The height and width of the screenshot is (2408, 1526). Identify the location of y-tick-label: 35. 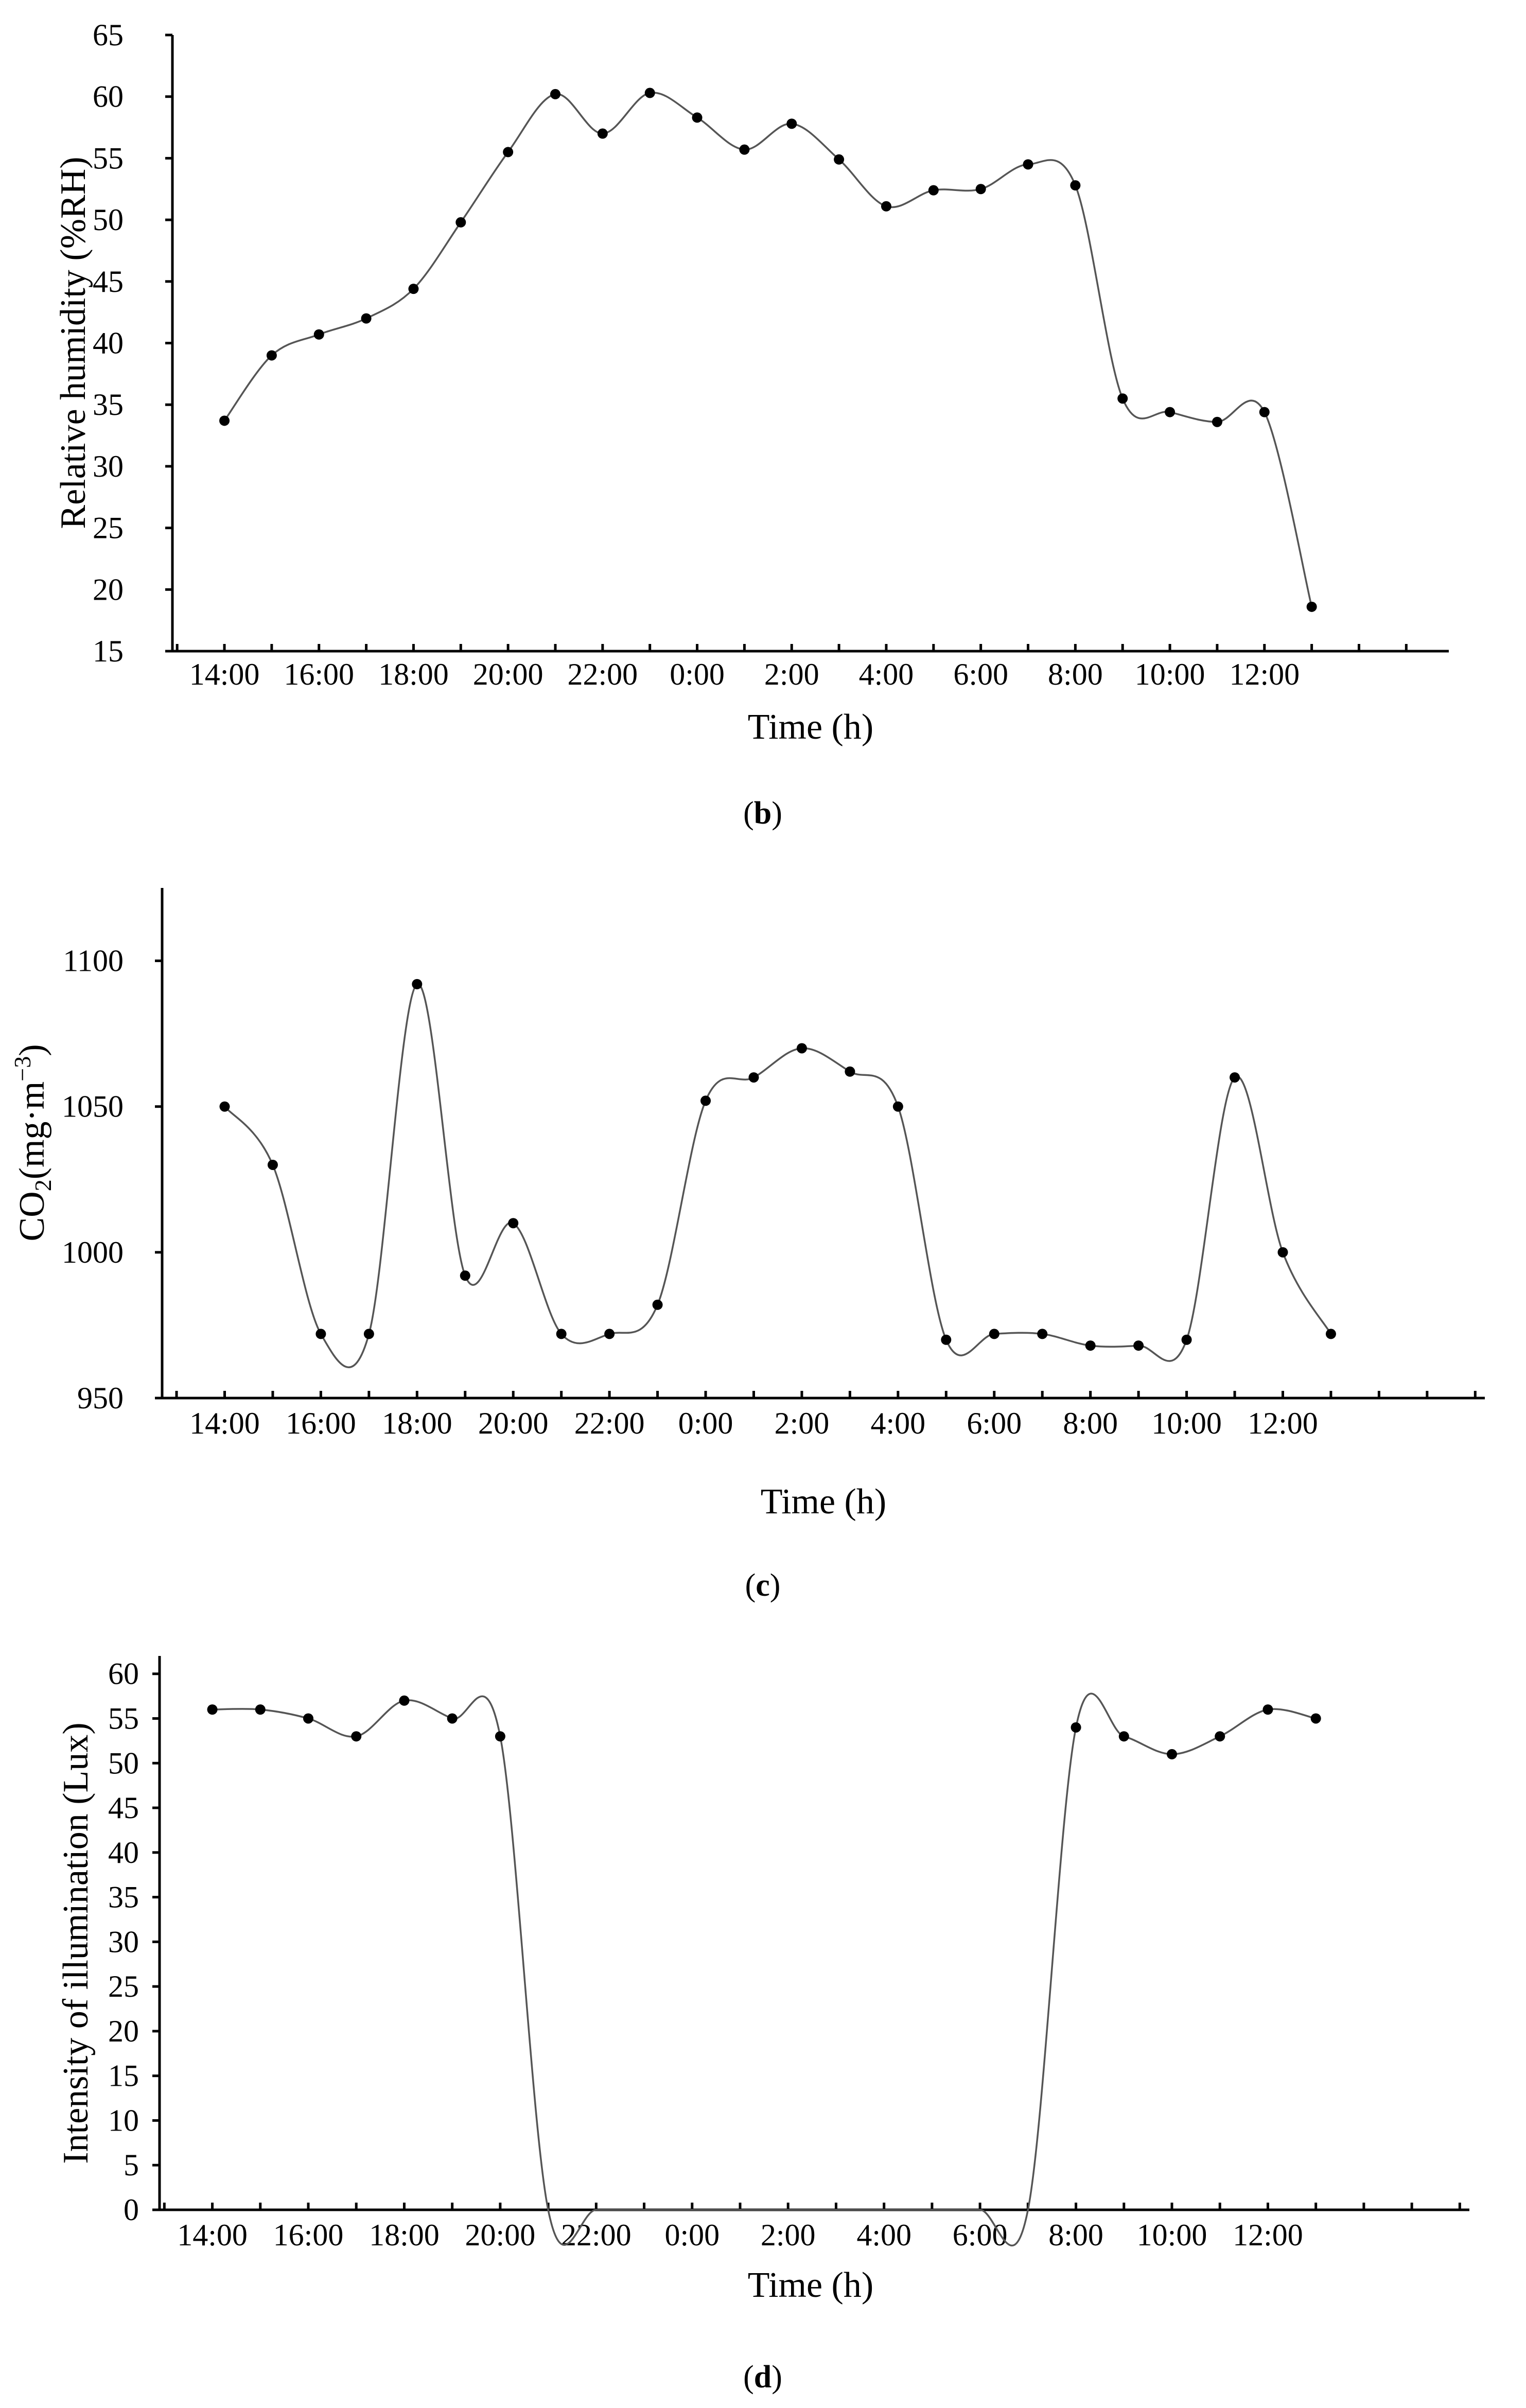
(123, 1897).